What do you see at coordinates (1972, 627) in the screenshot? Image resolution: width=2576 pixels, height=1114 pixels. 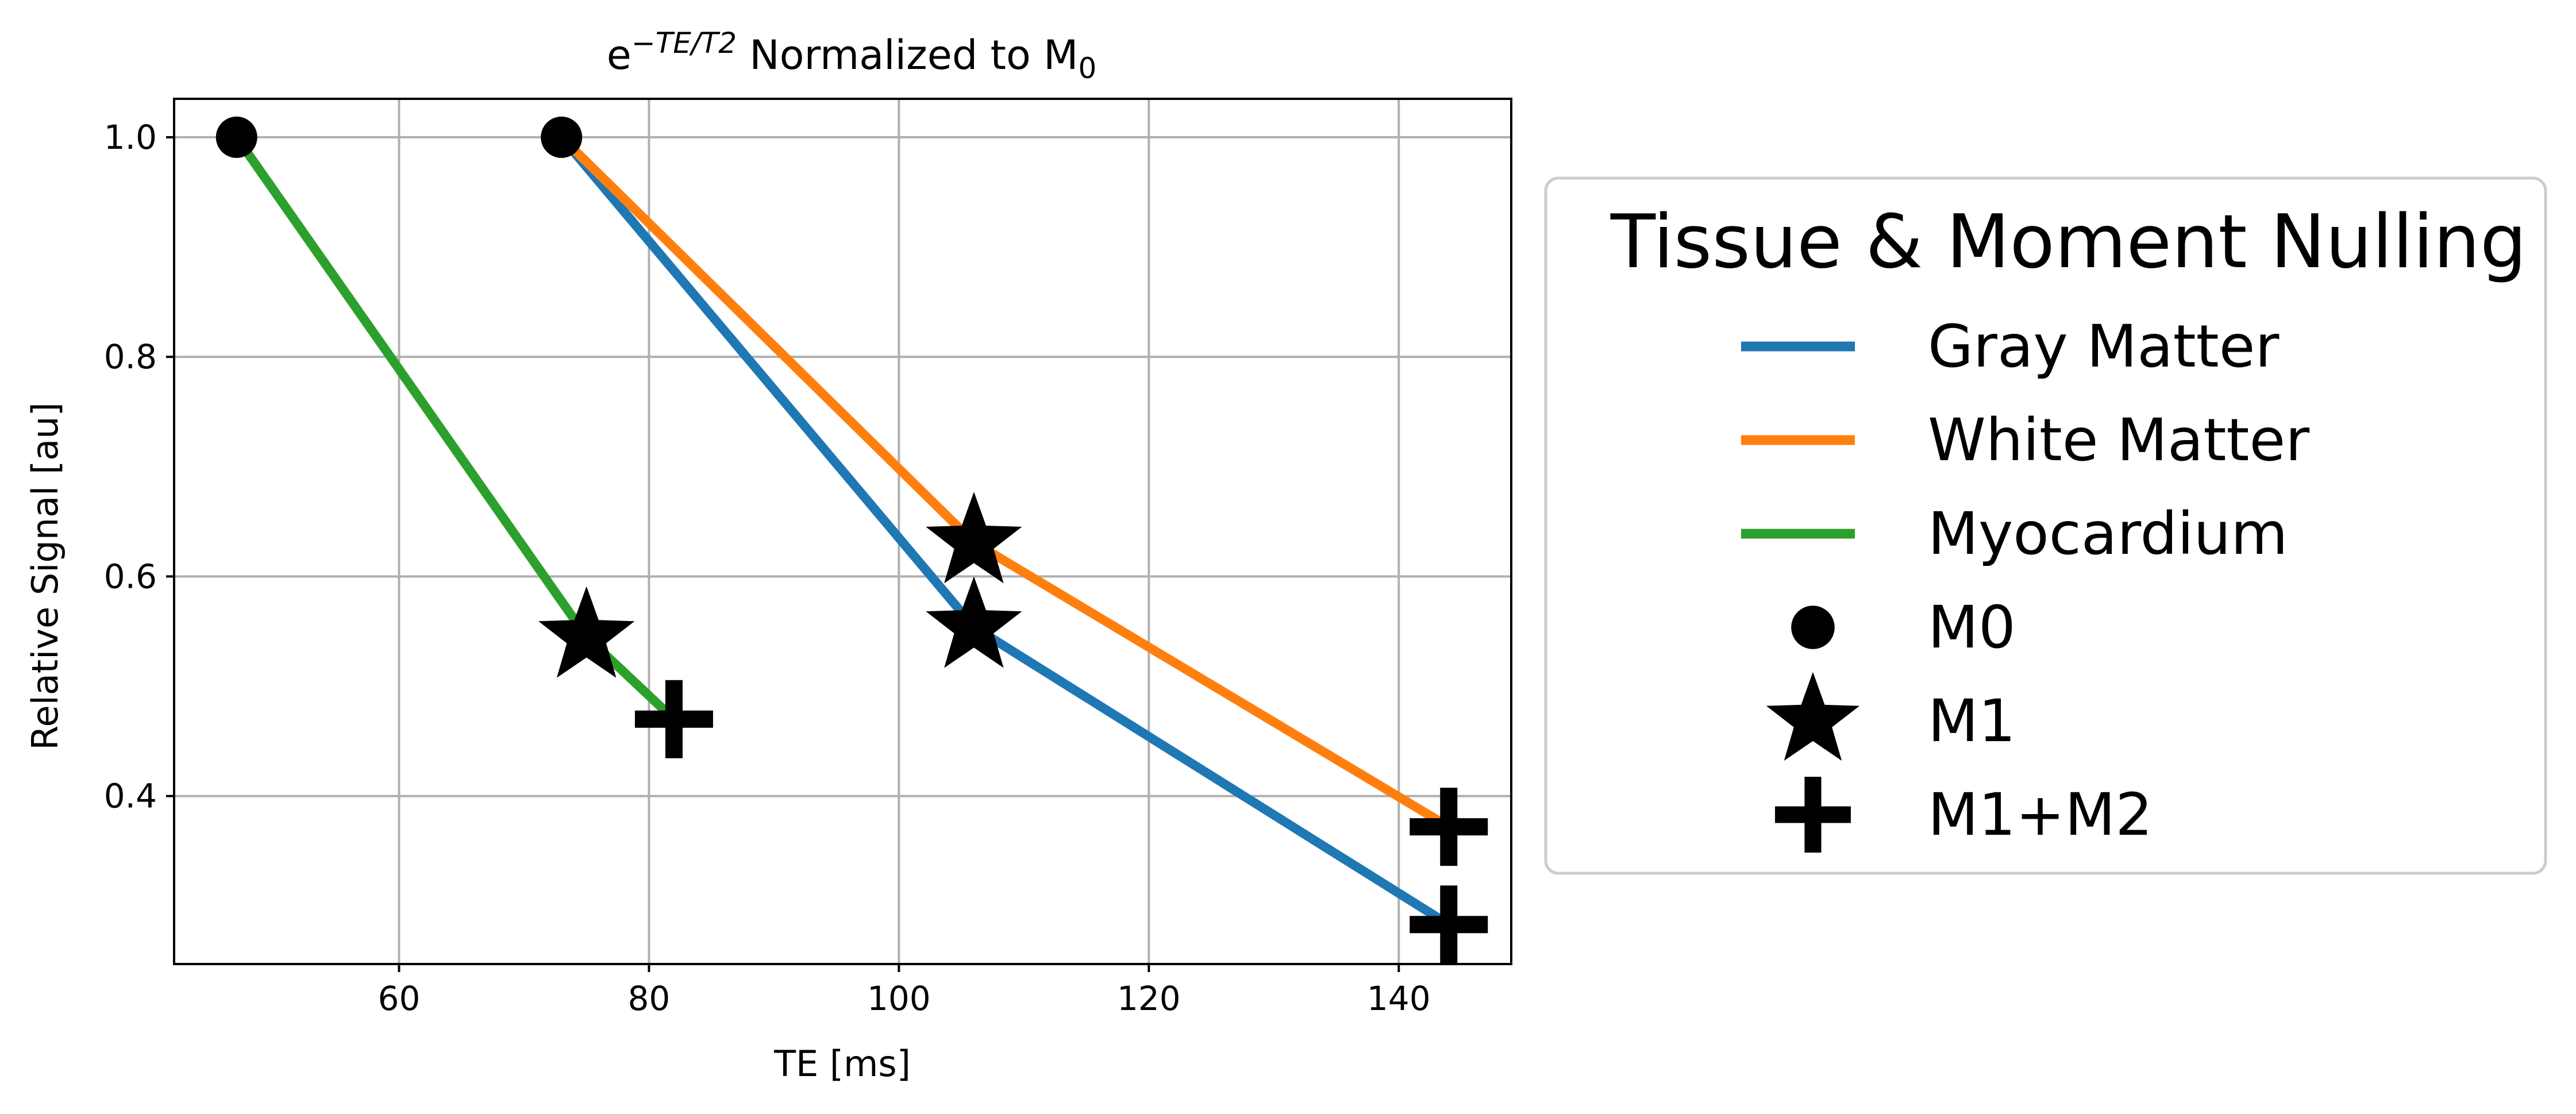 I see `legend-entry-label: M0` at bounding box center [1972, 627].